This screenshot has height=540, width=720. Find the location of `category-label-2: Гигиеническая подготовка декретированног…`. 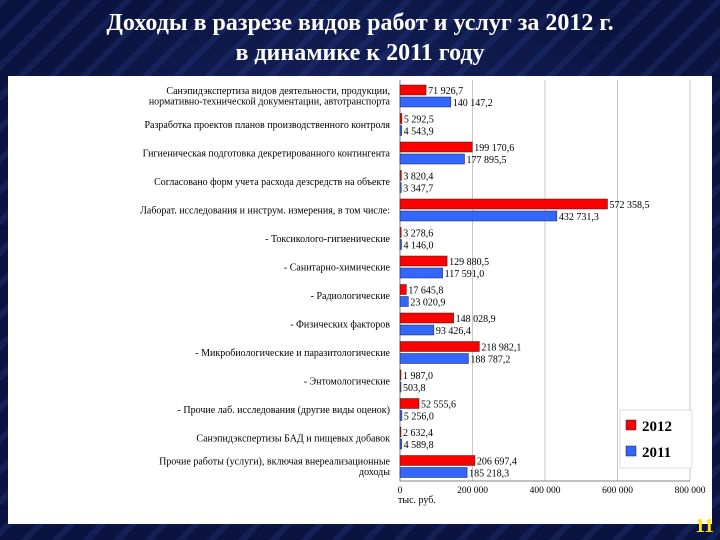

category-label-2: Гигиеническая подготовка декретированног… is located at coordinates (267, 153).